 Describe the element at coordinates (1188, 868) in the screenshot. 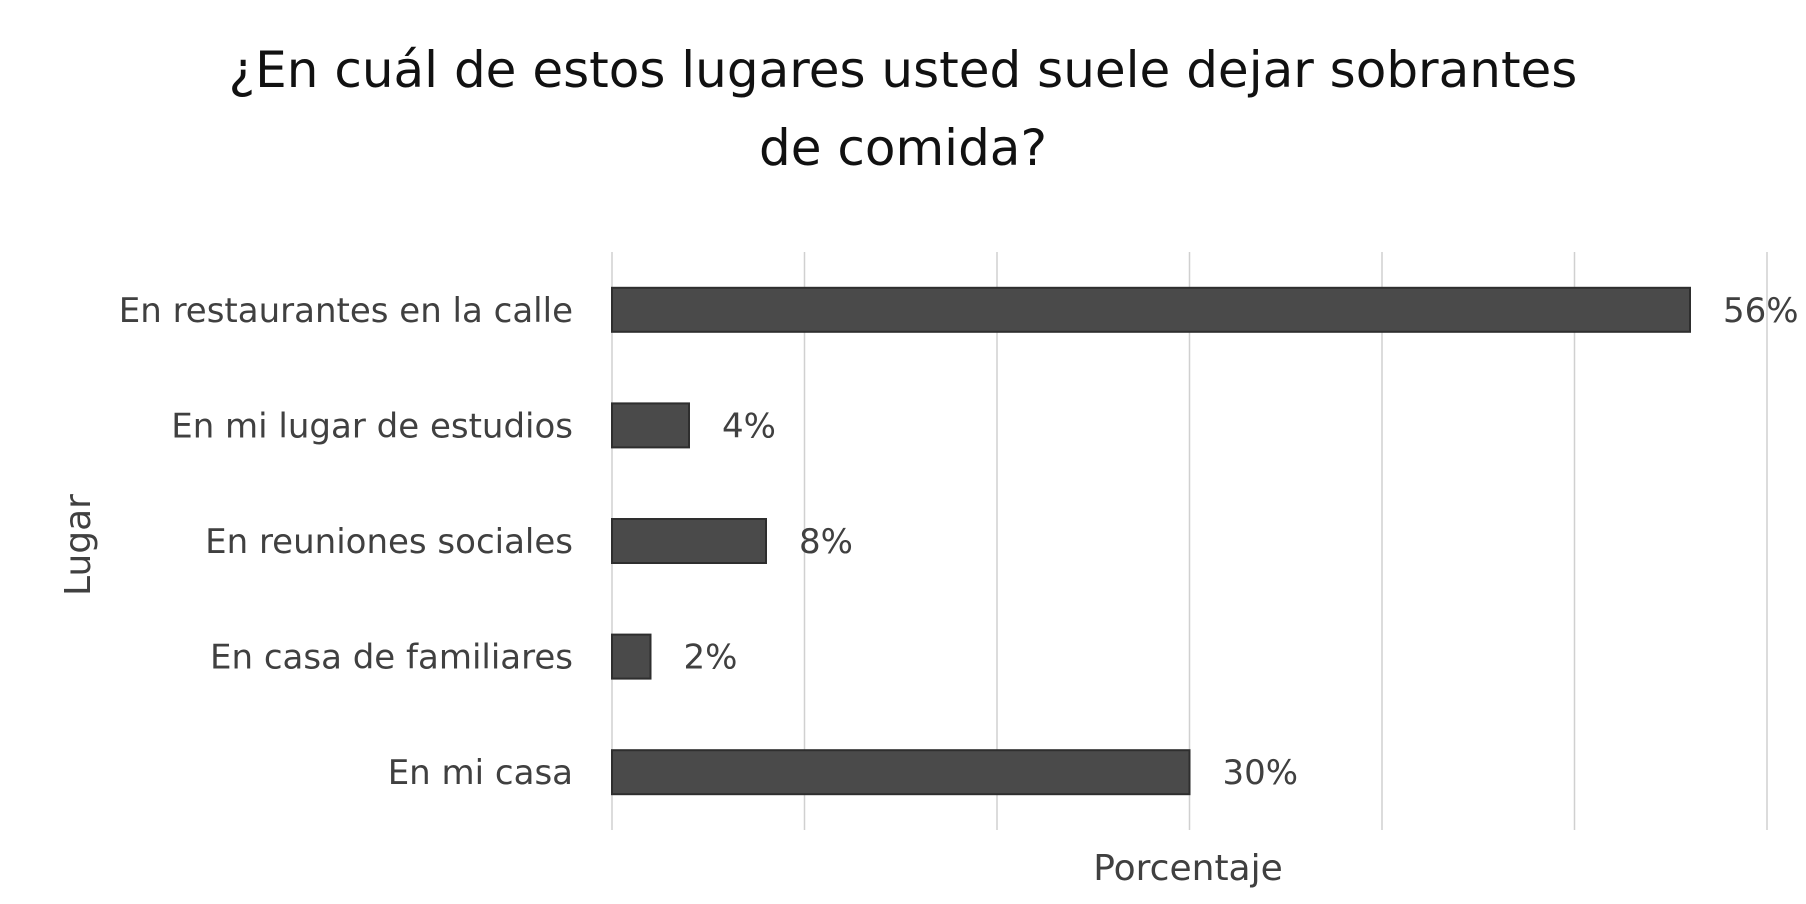

I see `x-axis-title: Porcentaje` at that location.